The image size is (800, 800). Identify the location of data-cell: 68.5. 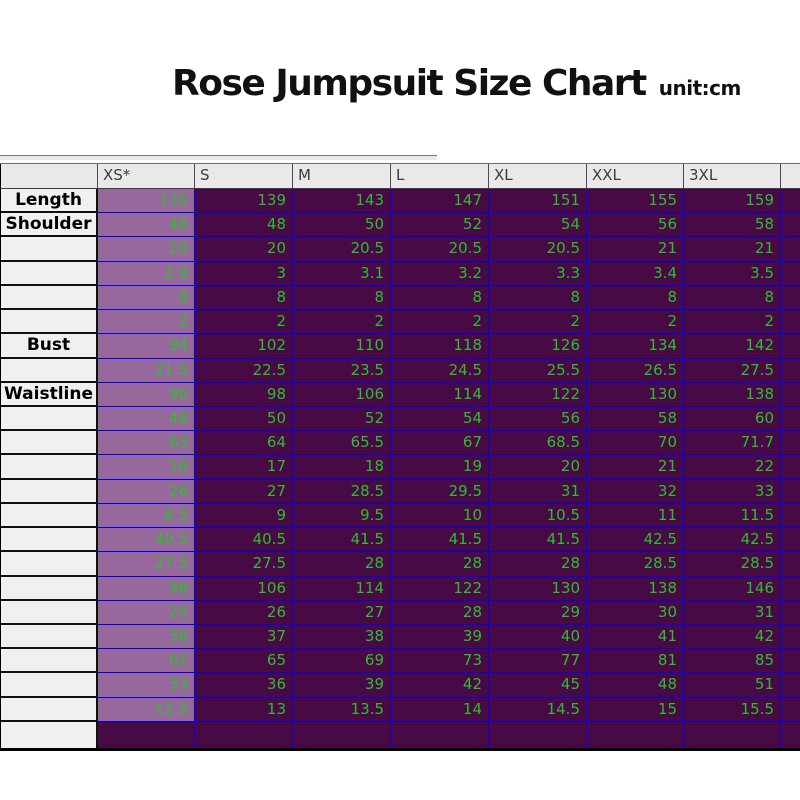
(538, 443).